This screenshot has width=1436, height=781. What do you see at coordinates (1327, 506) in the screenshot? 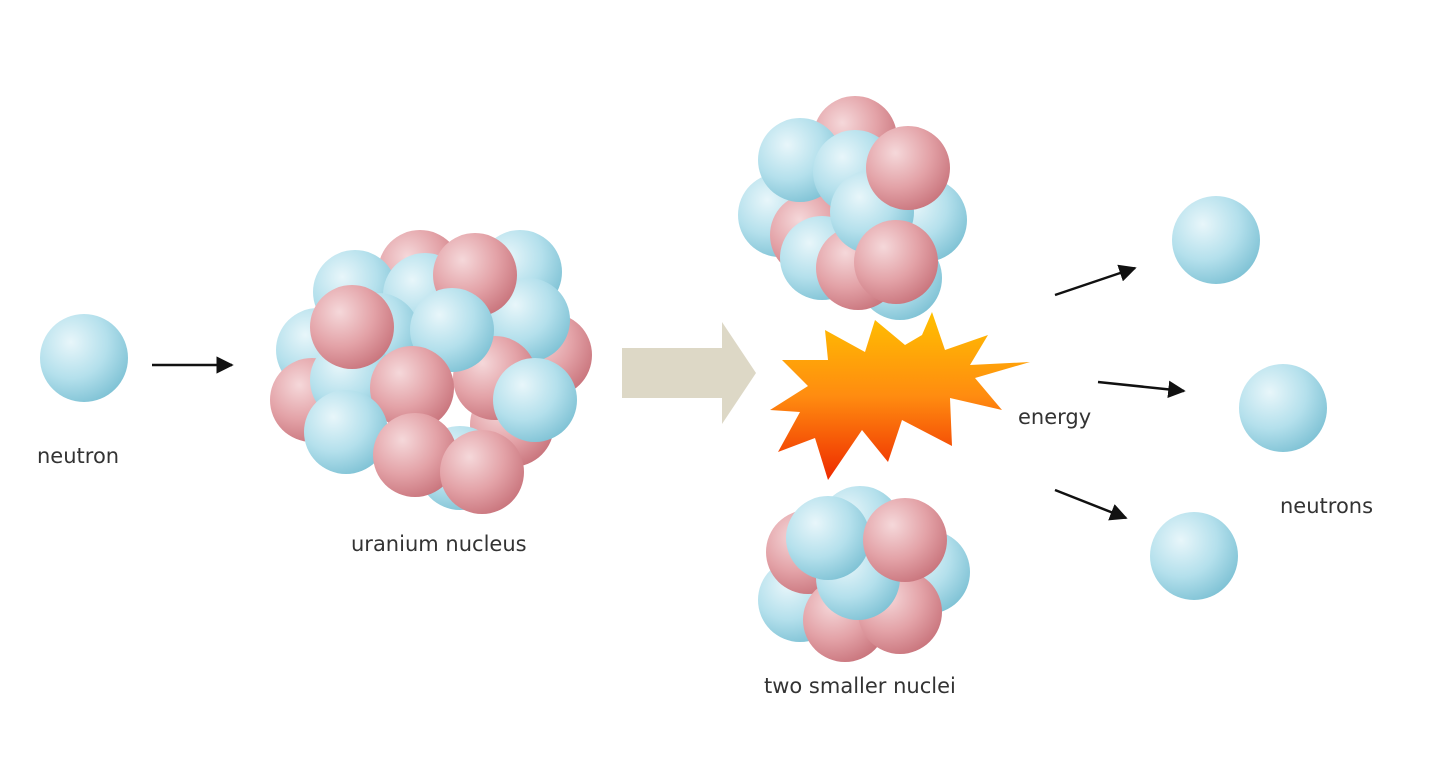
I see `neutrons-label: neutrons` at bounding box center [1327, 506].